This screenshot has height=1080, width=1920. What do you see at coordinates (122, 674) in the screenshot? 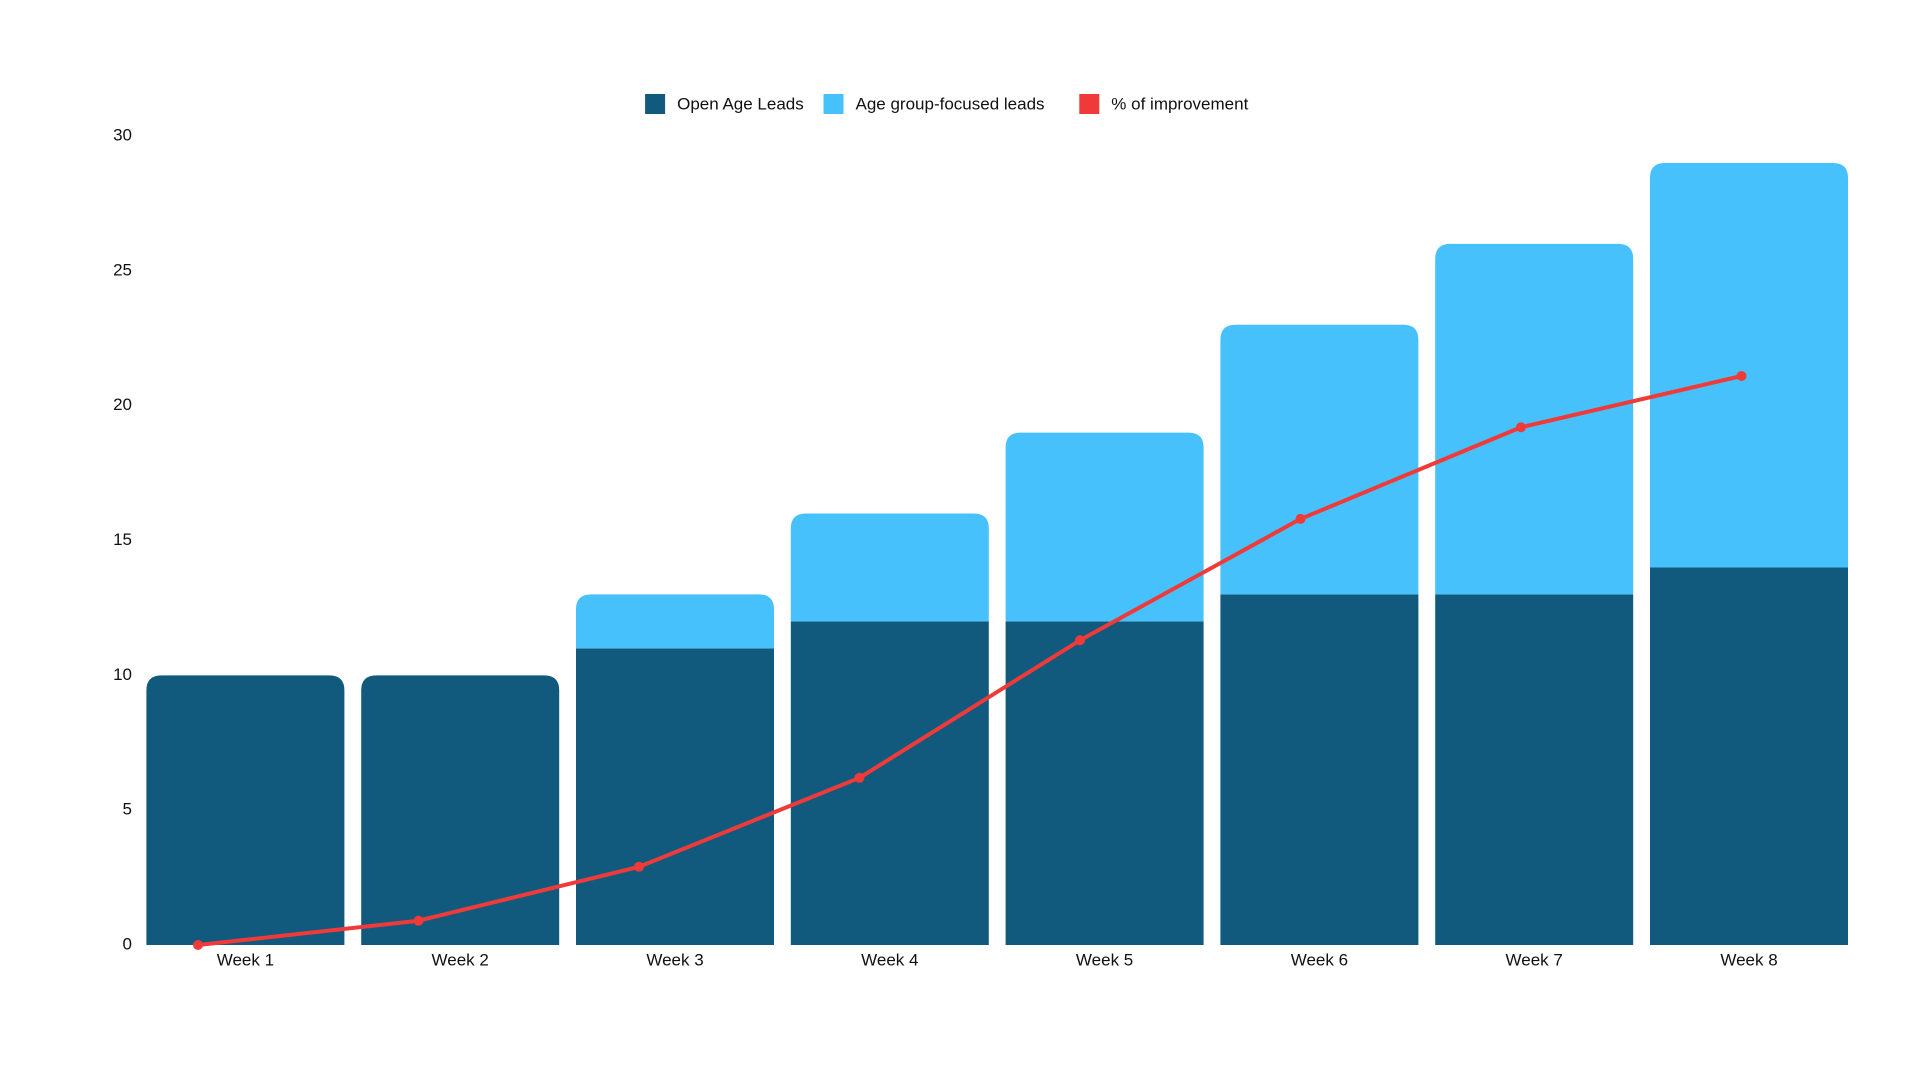
I see `y-tick-label: 10` at bounding box center [122, 674].